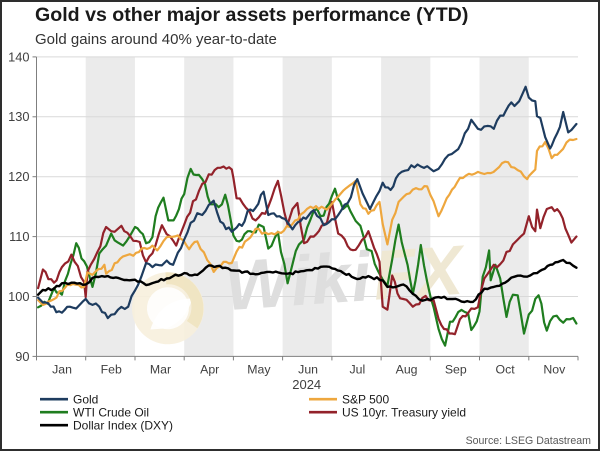 Image resolution: width=600 pixels, height=451 pixels. I want to click on svg-text: Aug, so click(407, 370).